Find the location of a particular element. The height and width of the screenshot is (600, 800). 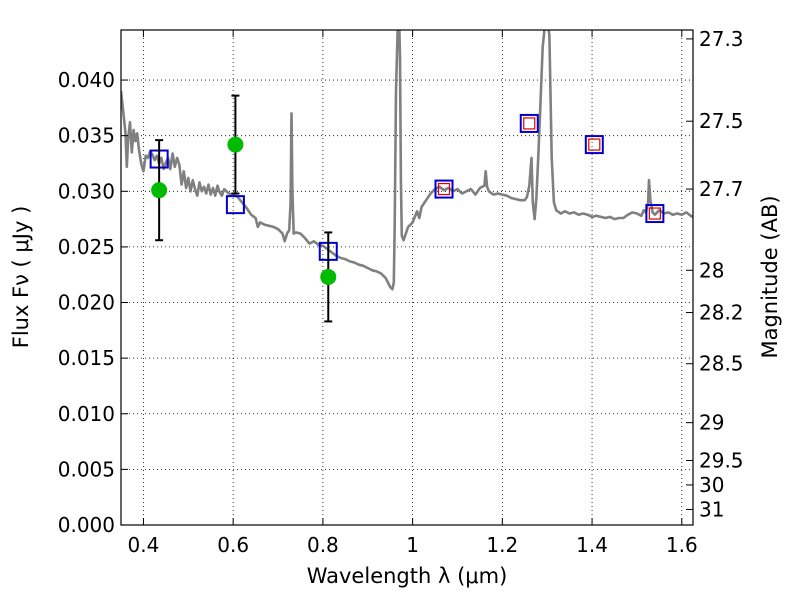

y2-tick-label: 27.7 is located at coordinates (721, 189).